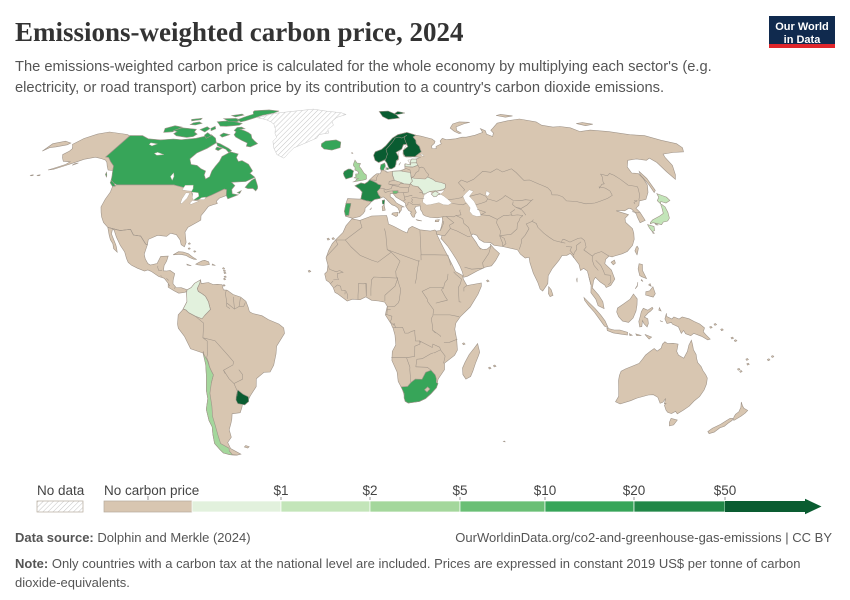 The image size is (850, 600). I want to click on svg-text: $10, so click(545, 490).